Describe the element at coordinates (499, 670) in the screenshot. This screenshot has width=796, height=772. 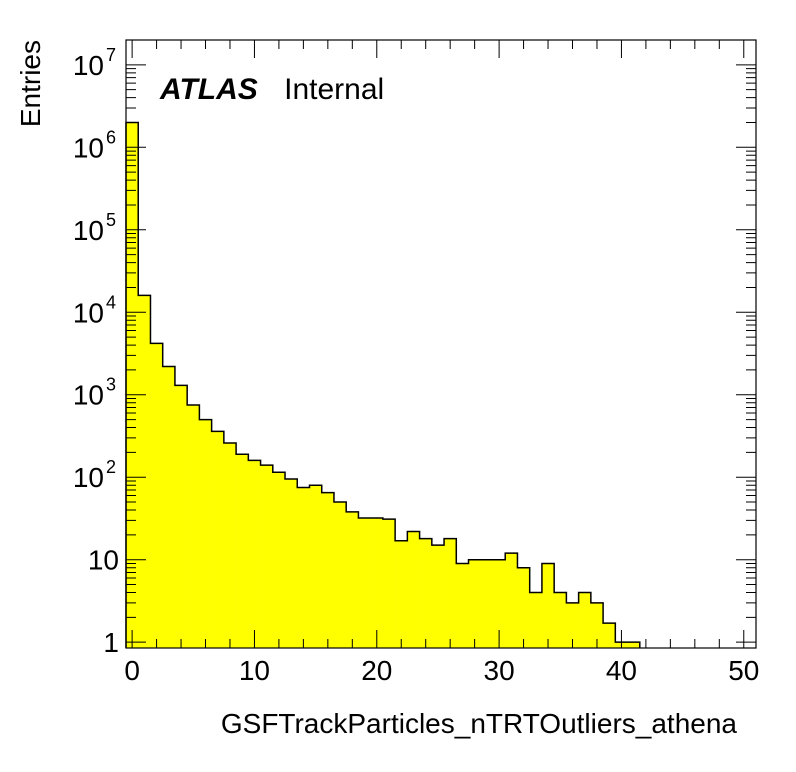
I see `x-tick-label: 30` at that location.